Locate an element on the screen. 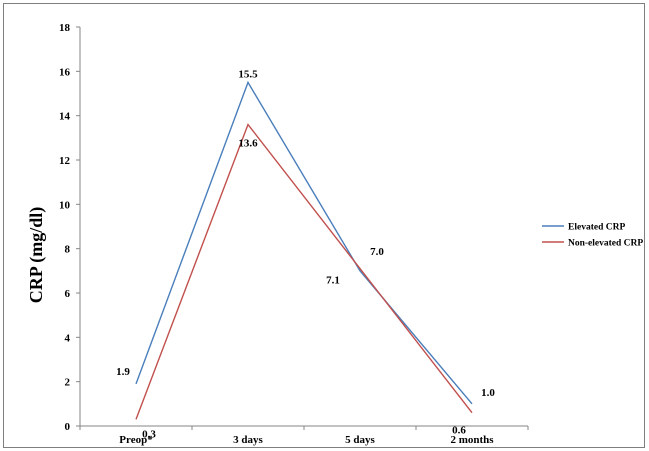 The width and height of the screenshot is (649, 451). legend: Elevated CRP Non-elevated CRP is located at coordinates (592, 236).